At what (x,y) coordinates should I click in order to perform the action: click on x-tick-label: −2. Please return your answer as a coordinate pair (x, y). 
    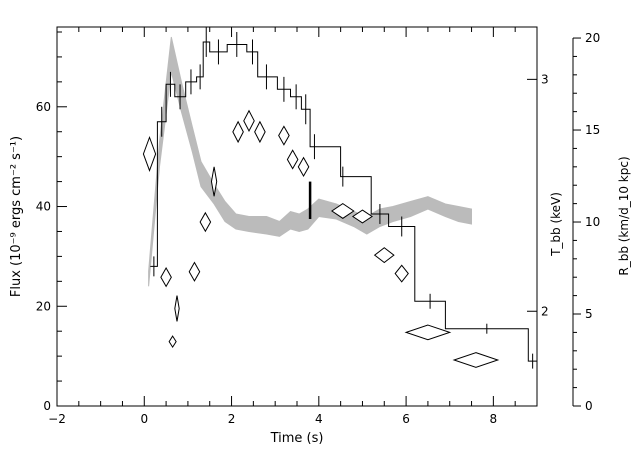
    Looking at the image, I should click on (57, 419).